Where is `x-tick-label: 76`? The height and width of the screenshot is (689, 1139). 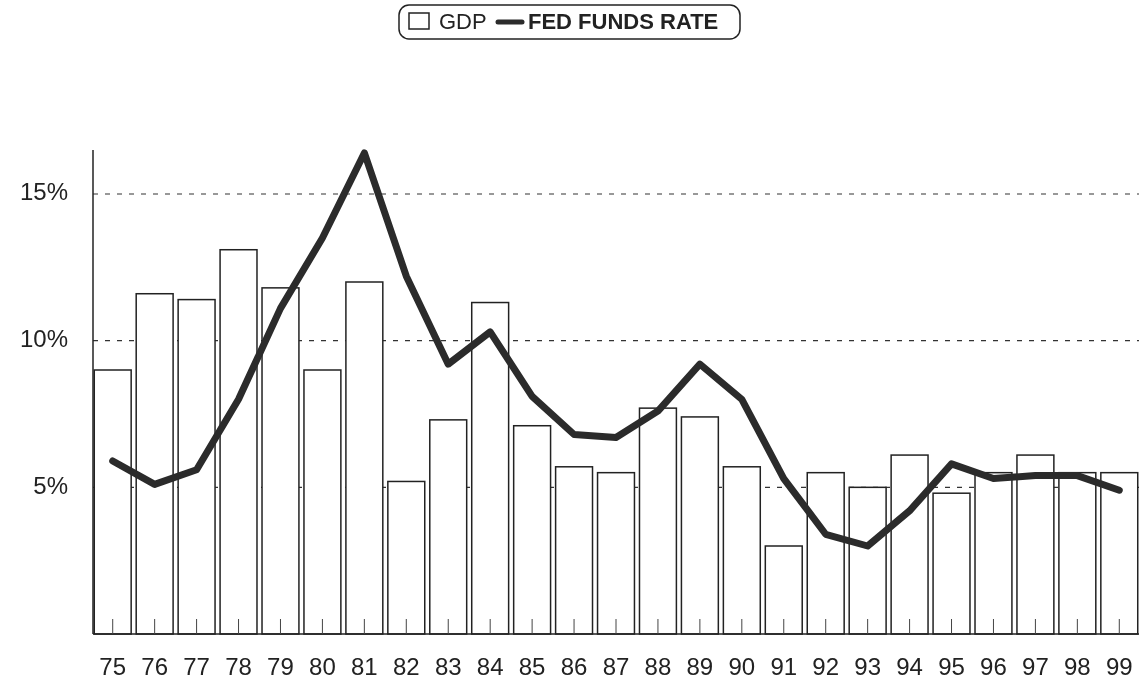
x-tick-label: 76 is located at coordinates (154, 666).